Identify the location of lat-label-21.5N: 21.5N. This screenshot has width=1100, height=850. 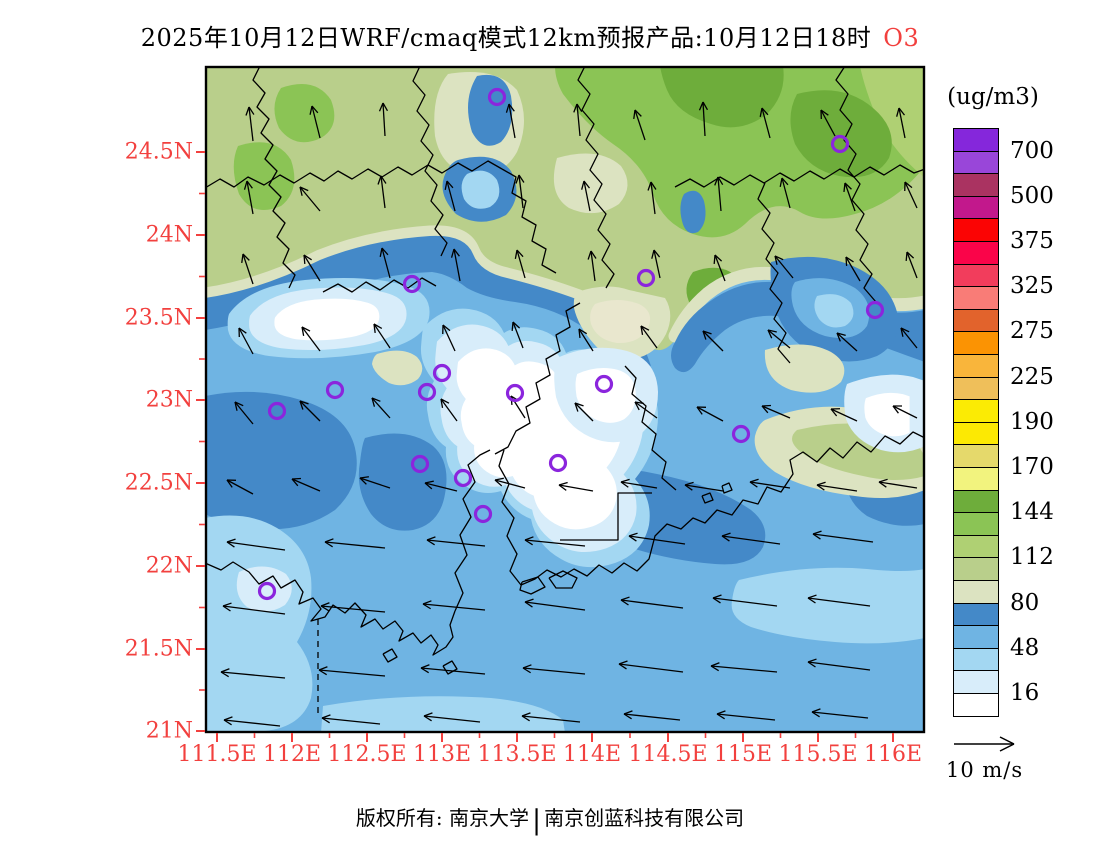
(158, 649).